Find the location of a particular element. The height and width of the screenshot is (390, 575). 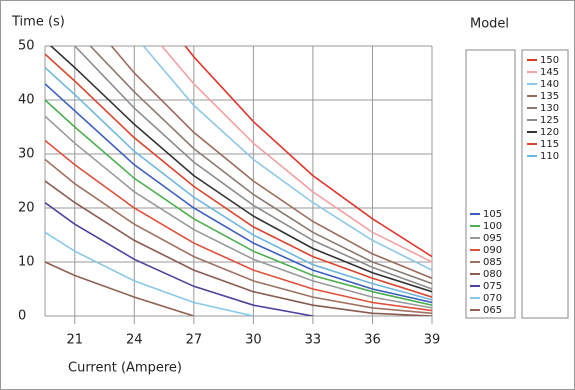

legend-label: 130 is located at coordinates (549, 108).